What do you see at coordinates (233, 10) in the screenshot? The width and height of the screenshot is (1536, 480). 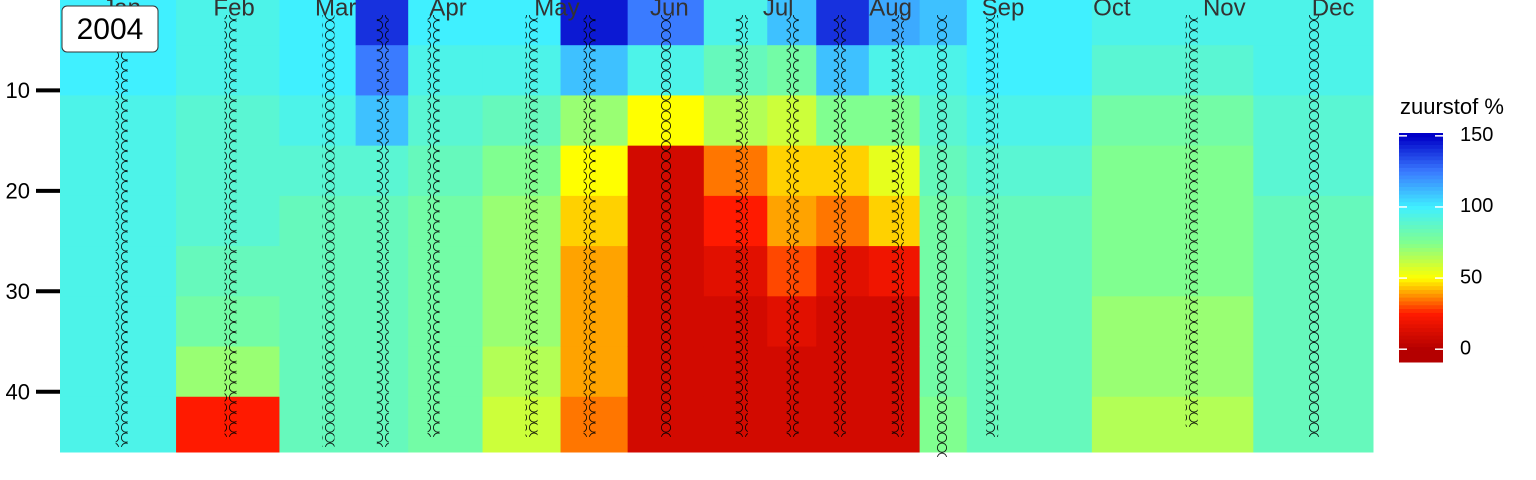 I see `x-tick-label: Feb` at bounding box center [233, 10].